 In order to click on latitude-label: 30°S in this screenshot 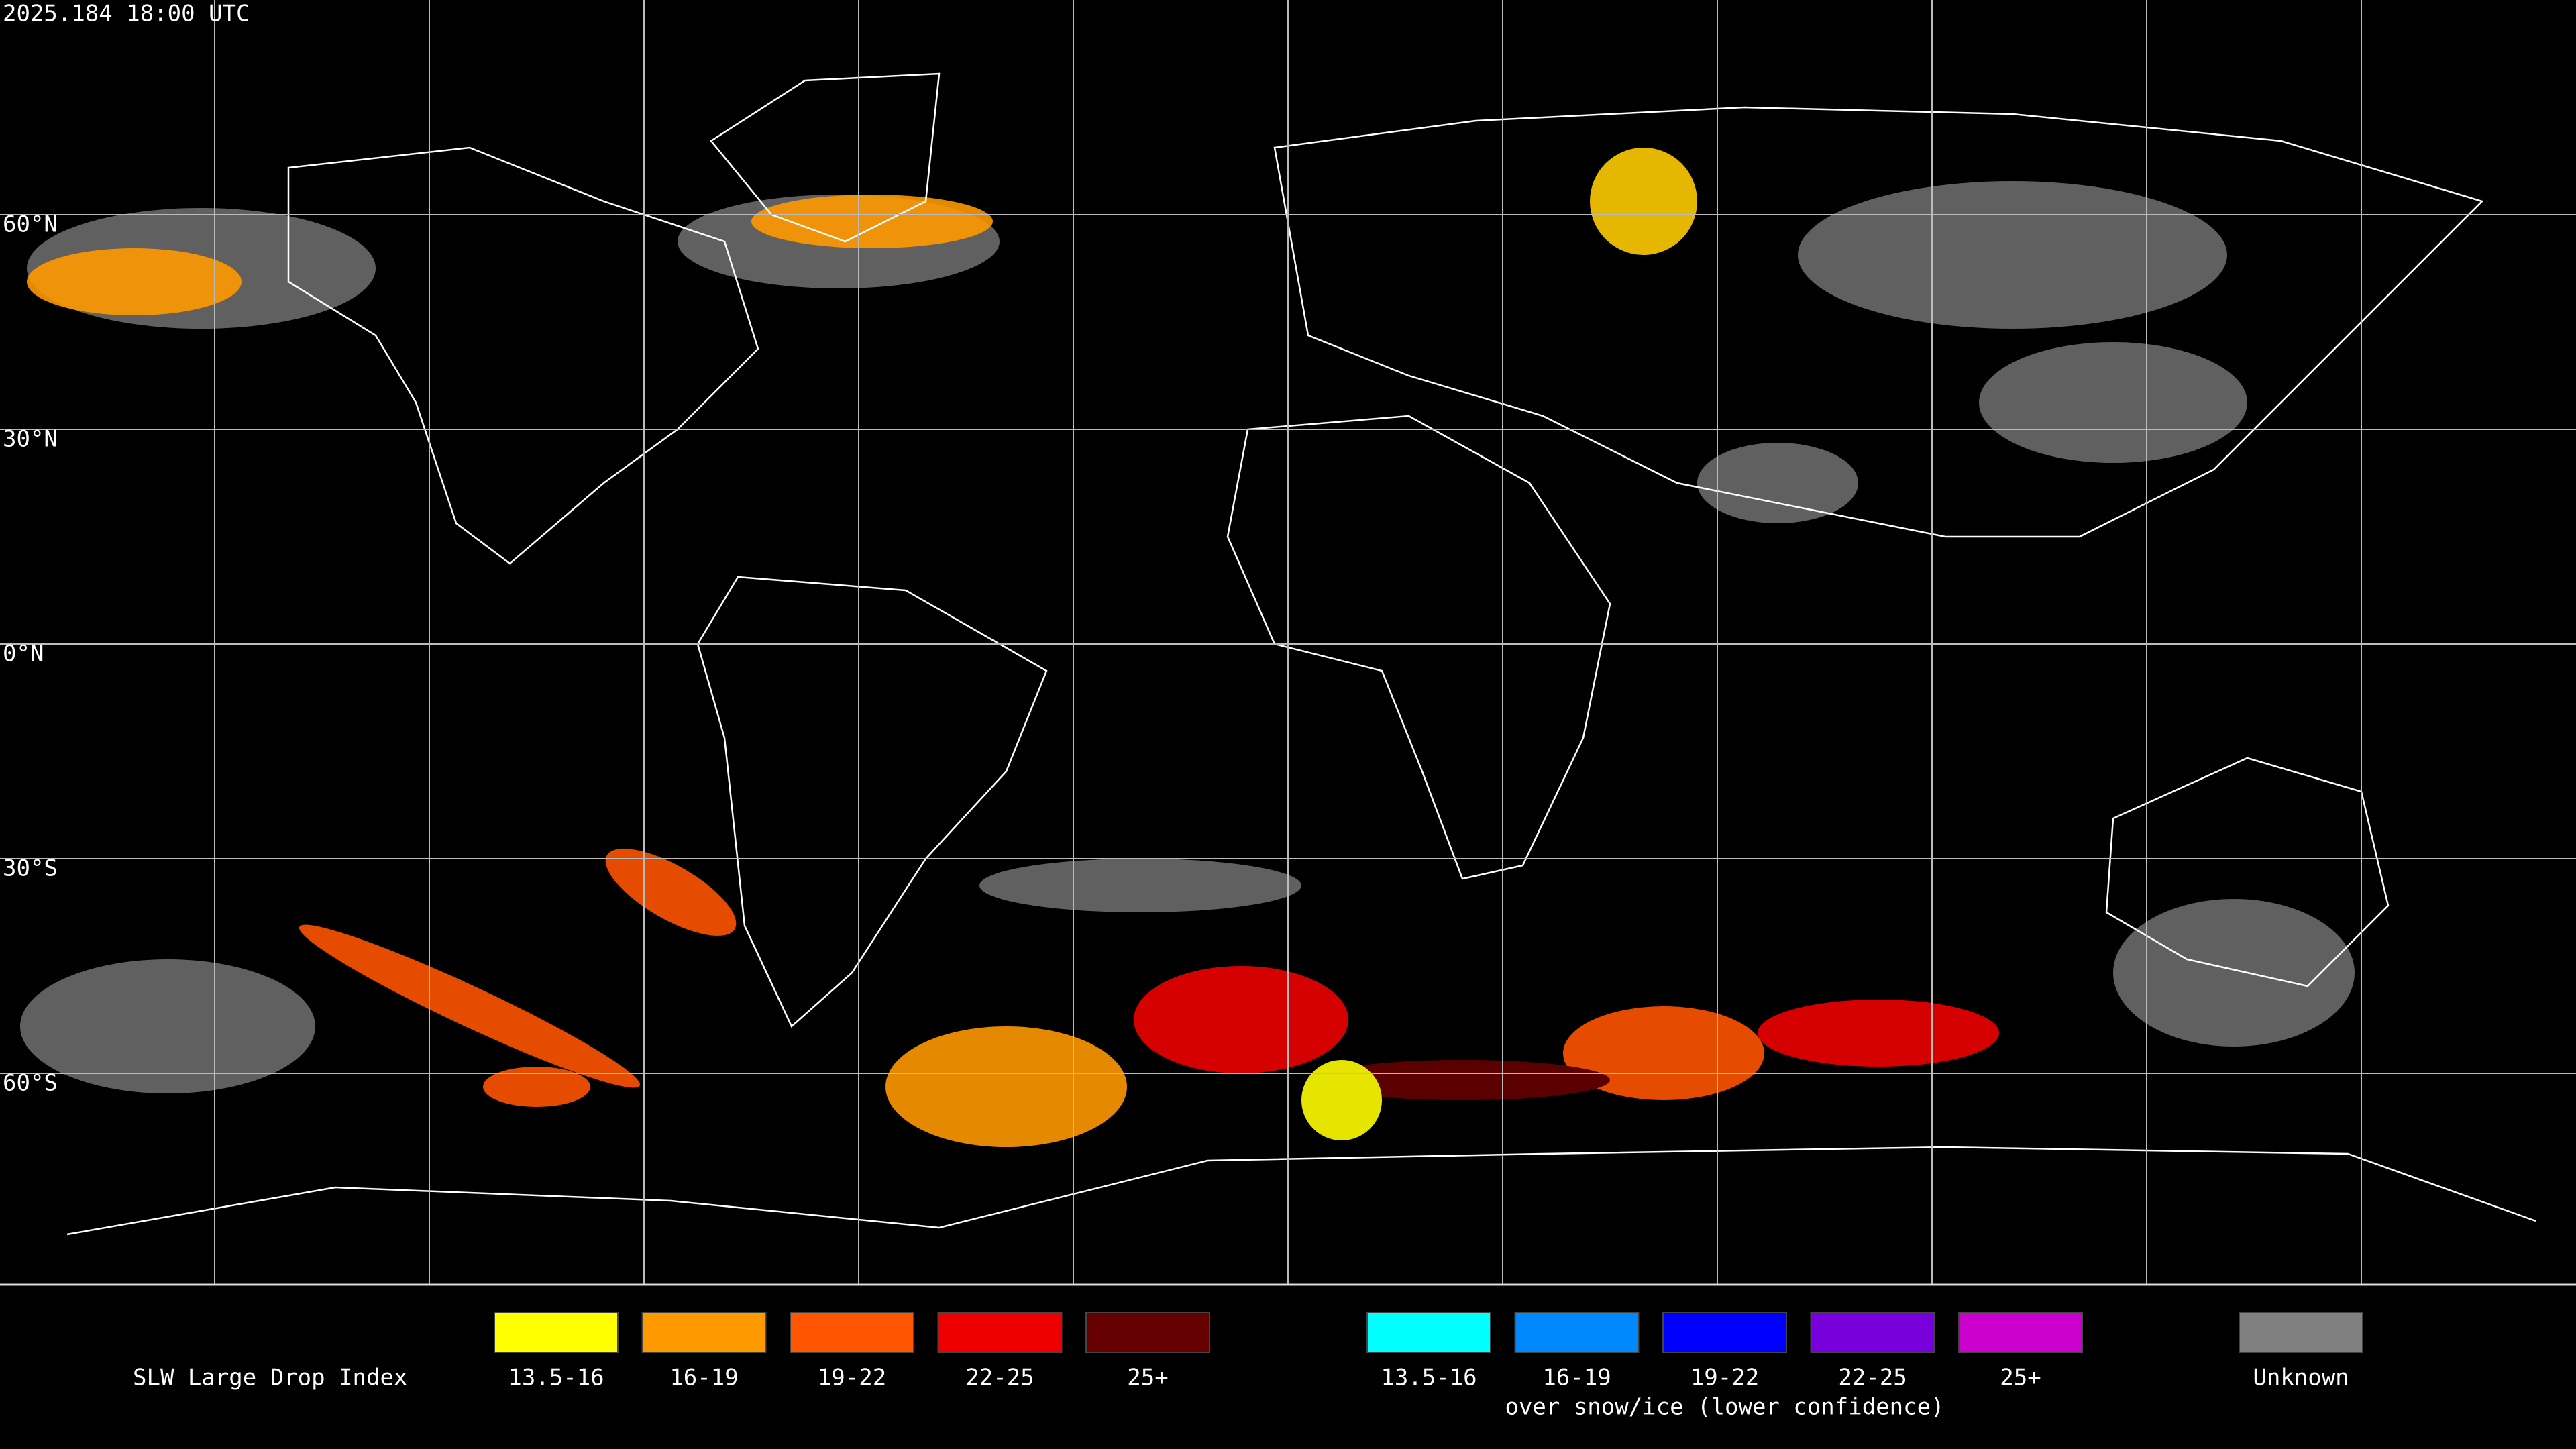, I will do `click(30, 868)`.